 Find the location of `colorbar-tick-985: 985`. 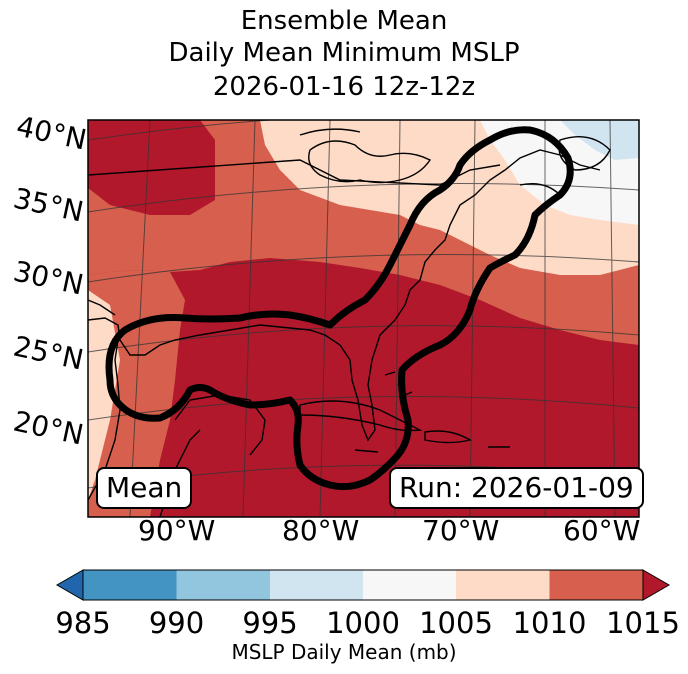

colorbar-tick-985: 985 is located at coordinates (82, 623).